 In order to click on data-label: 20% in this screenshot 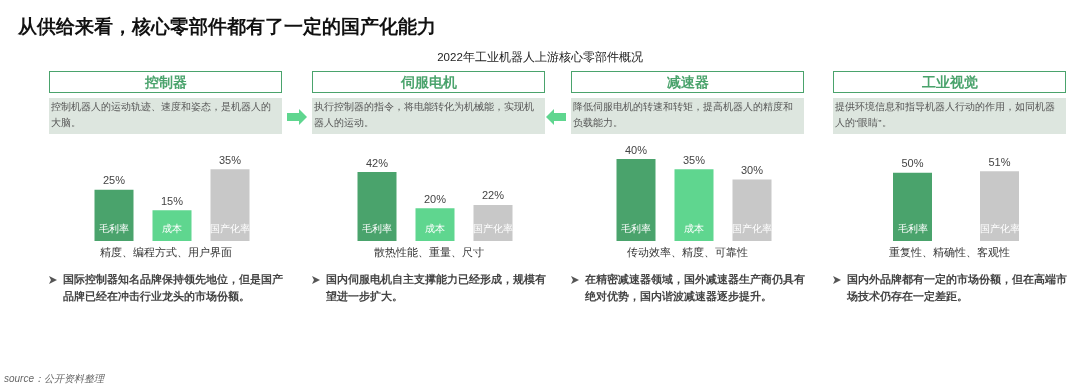, I will do `click(434, 198)`.